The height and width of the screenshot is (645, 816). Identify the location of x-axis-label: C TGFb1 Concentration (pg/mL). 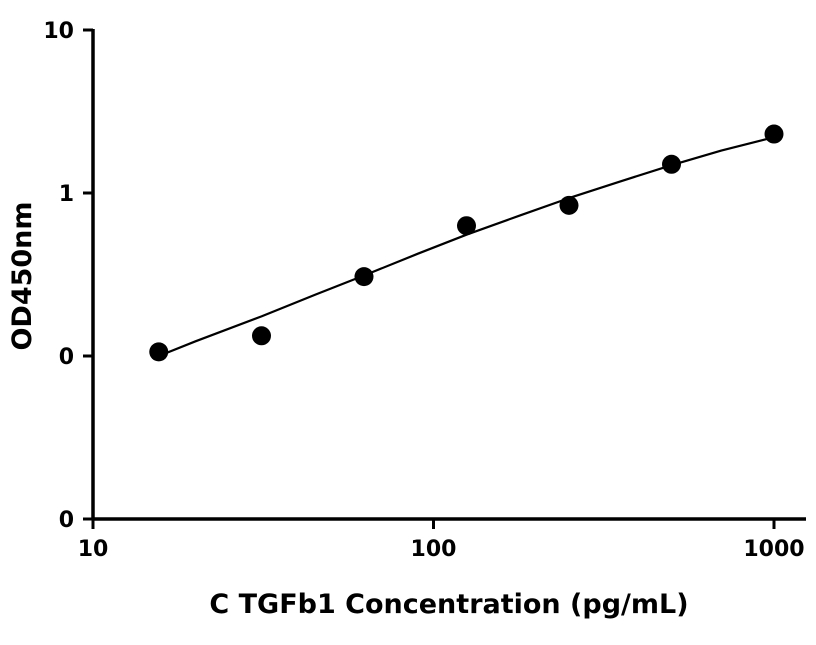
(448, 604).